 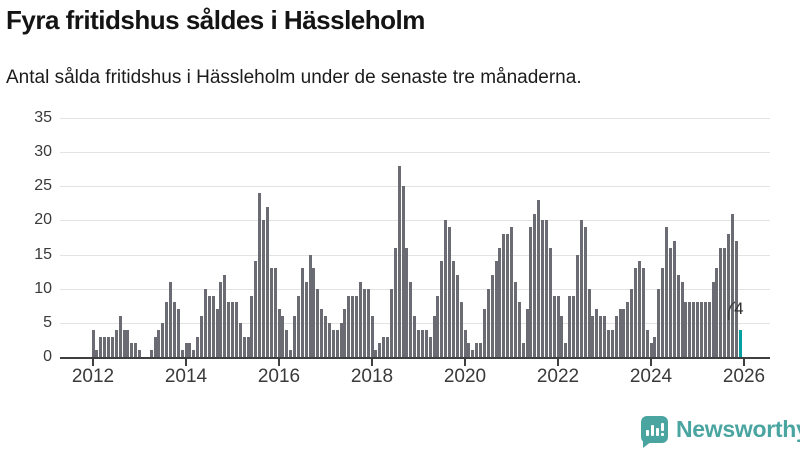 What do you see at coordinates (43, 186) in the screenshot?
I see `y-tick-label: 25` at bounding box center [43, 186].